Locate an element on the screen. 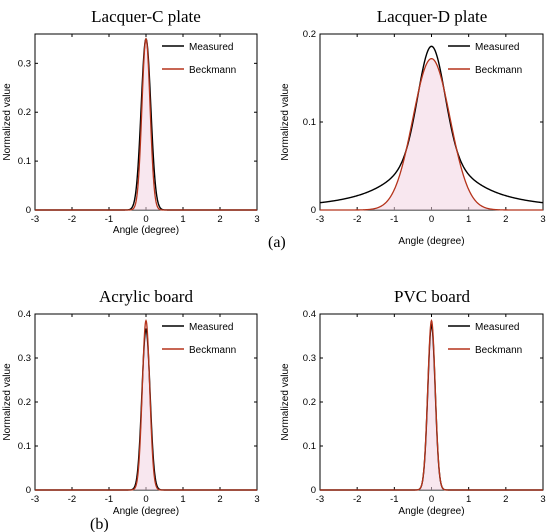 This screenshot has width=550, height=532. panel-tag-b: (b) is located at coordinates (99, 524).